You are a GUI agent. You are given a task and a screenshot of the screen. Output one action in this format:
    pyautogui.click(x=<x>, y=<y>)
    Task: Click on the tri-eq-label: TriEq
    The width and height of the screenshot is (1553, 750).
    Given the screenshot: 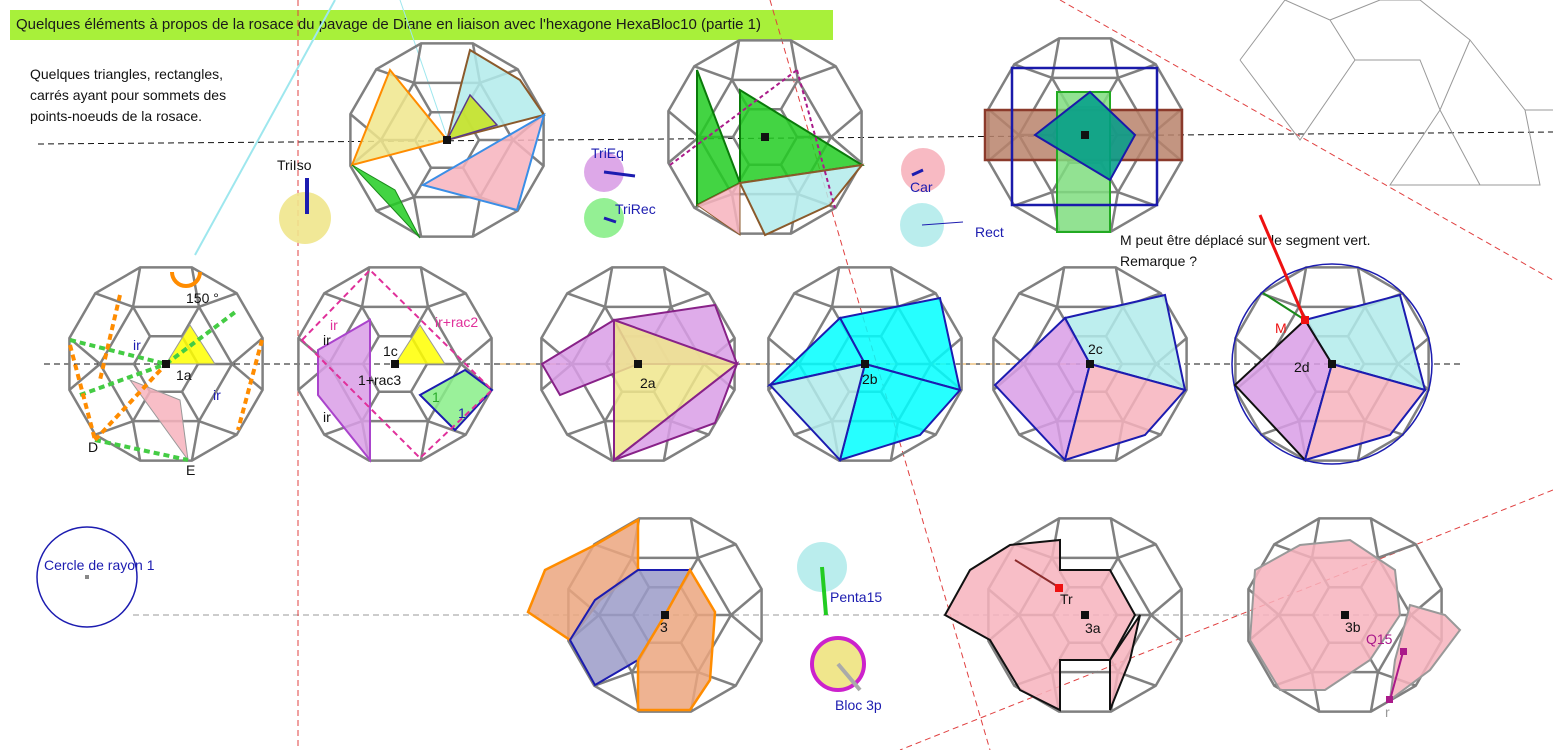 What is the action you would take?
    pyautogui.click(x=607, y=153)
    